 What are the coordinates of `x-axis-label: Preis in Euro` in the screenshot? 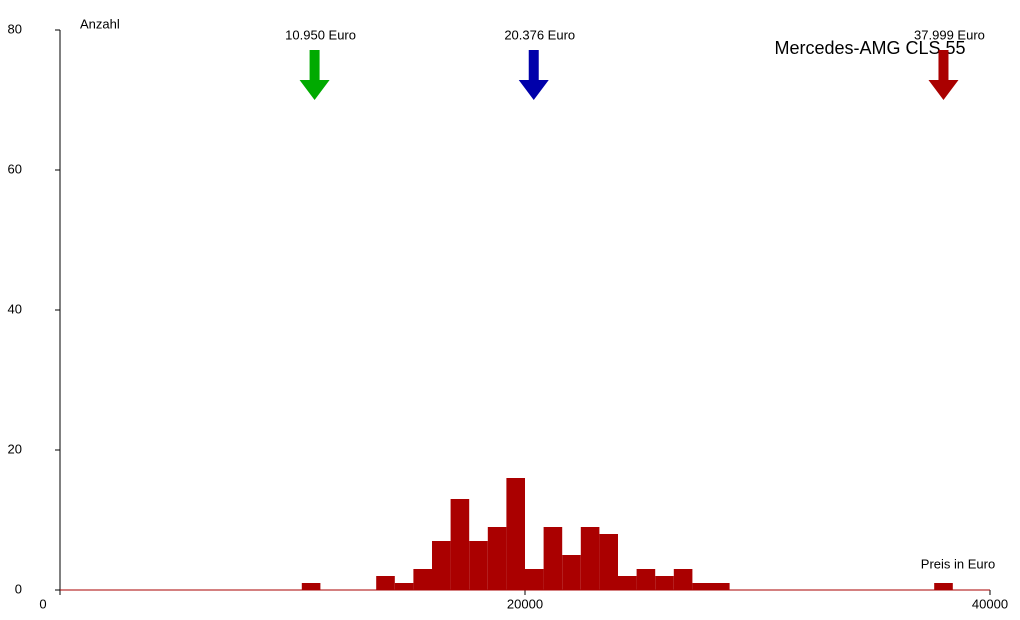 It's located at (958, 563).